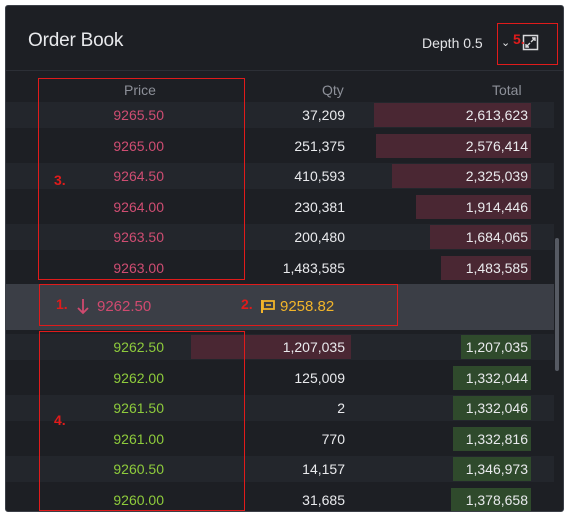 The height and width of the screenshot is (515, 568). I want to click on ask-price: 9263.50, so click(138, 237).